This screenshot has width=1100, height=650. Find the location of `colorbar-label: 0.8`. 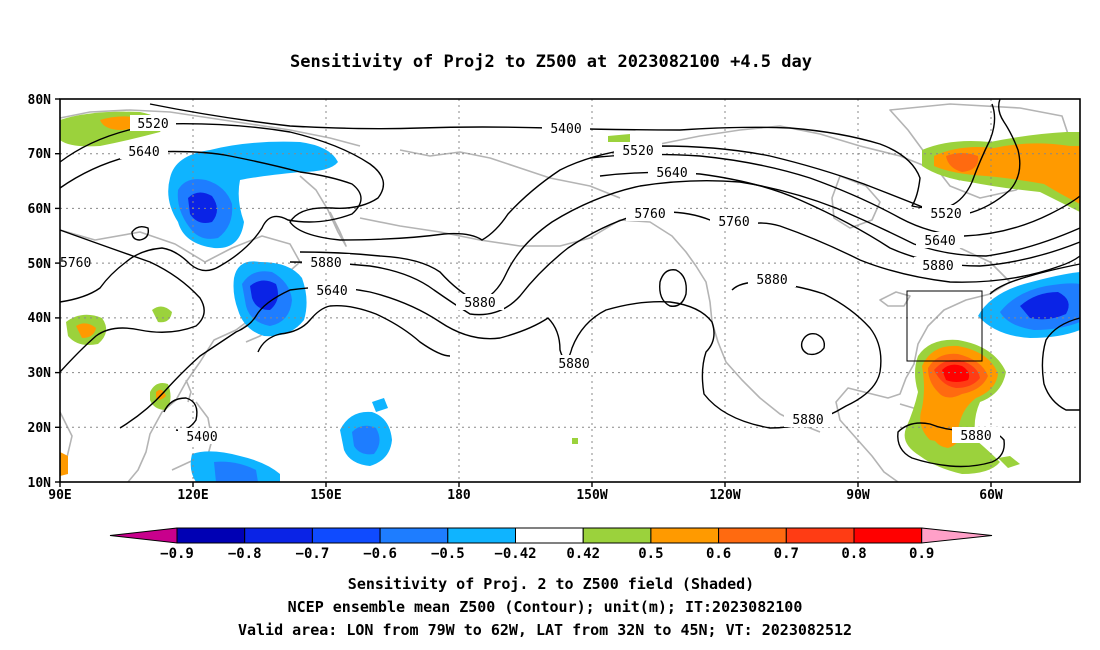

colorbar-label: 0.8 is located at coordinates (853, 554).